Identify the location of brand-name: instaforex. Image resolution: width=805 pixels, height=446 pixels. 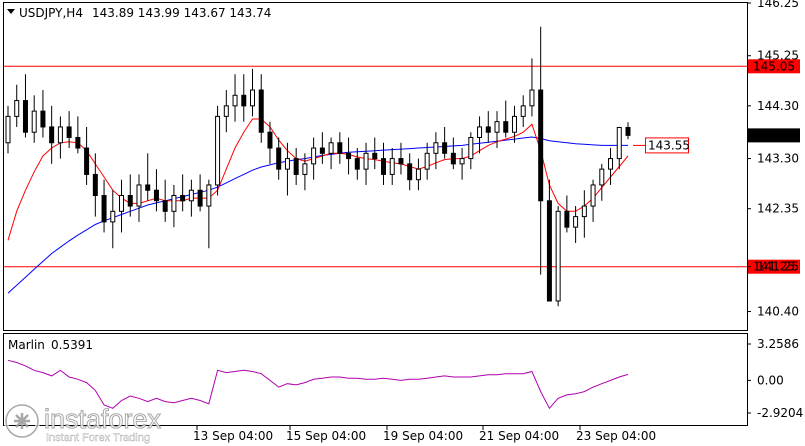
(103, 419).